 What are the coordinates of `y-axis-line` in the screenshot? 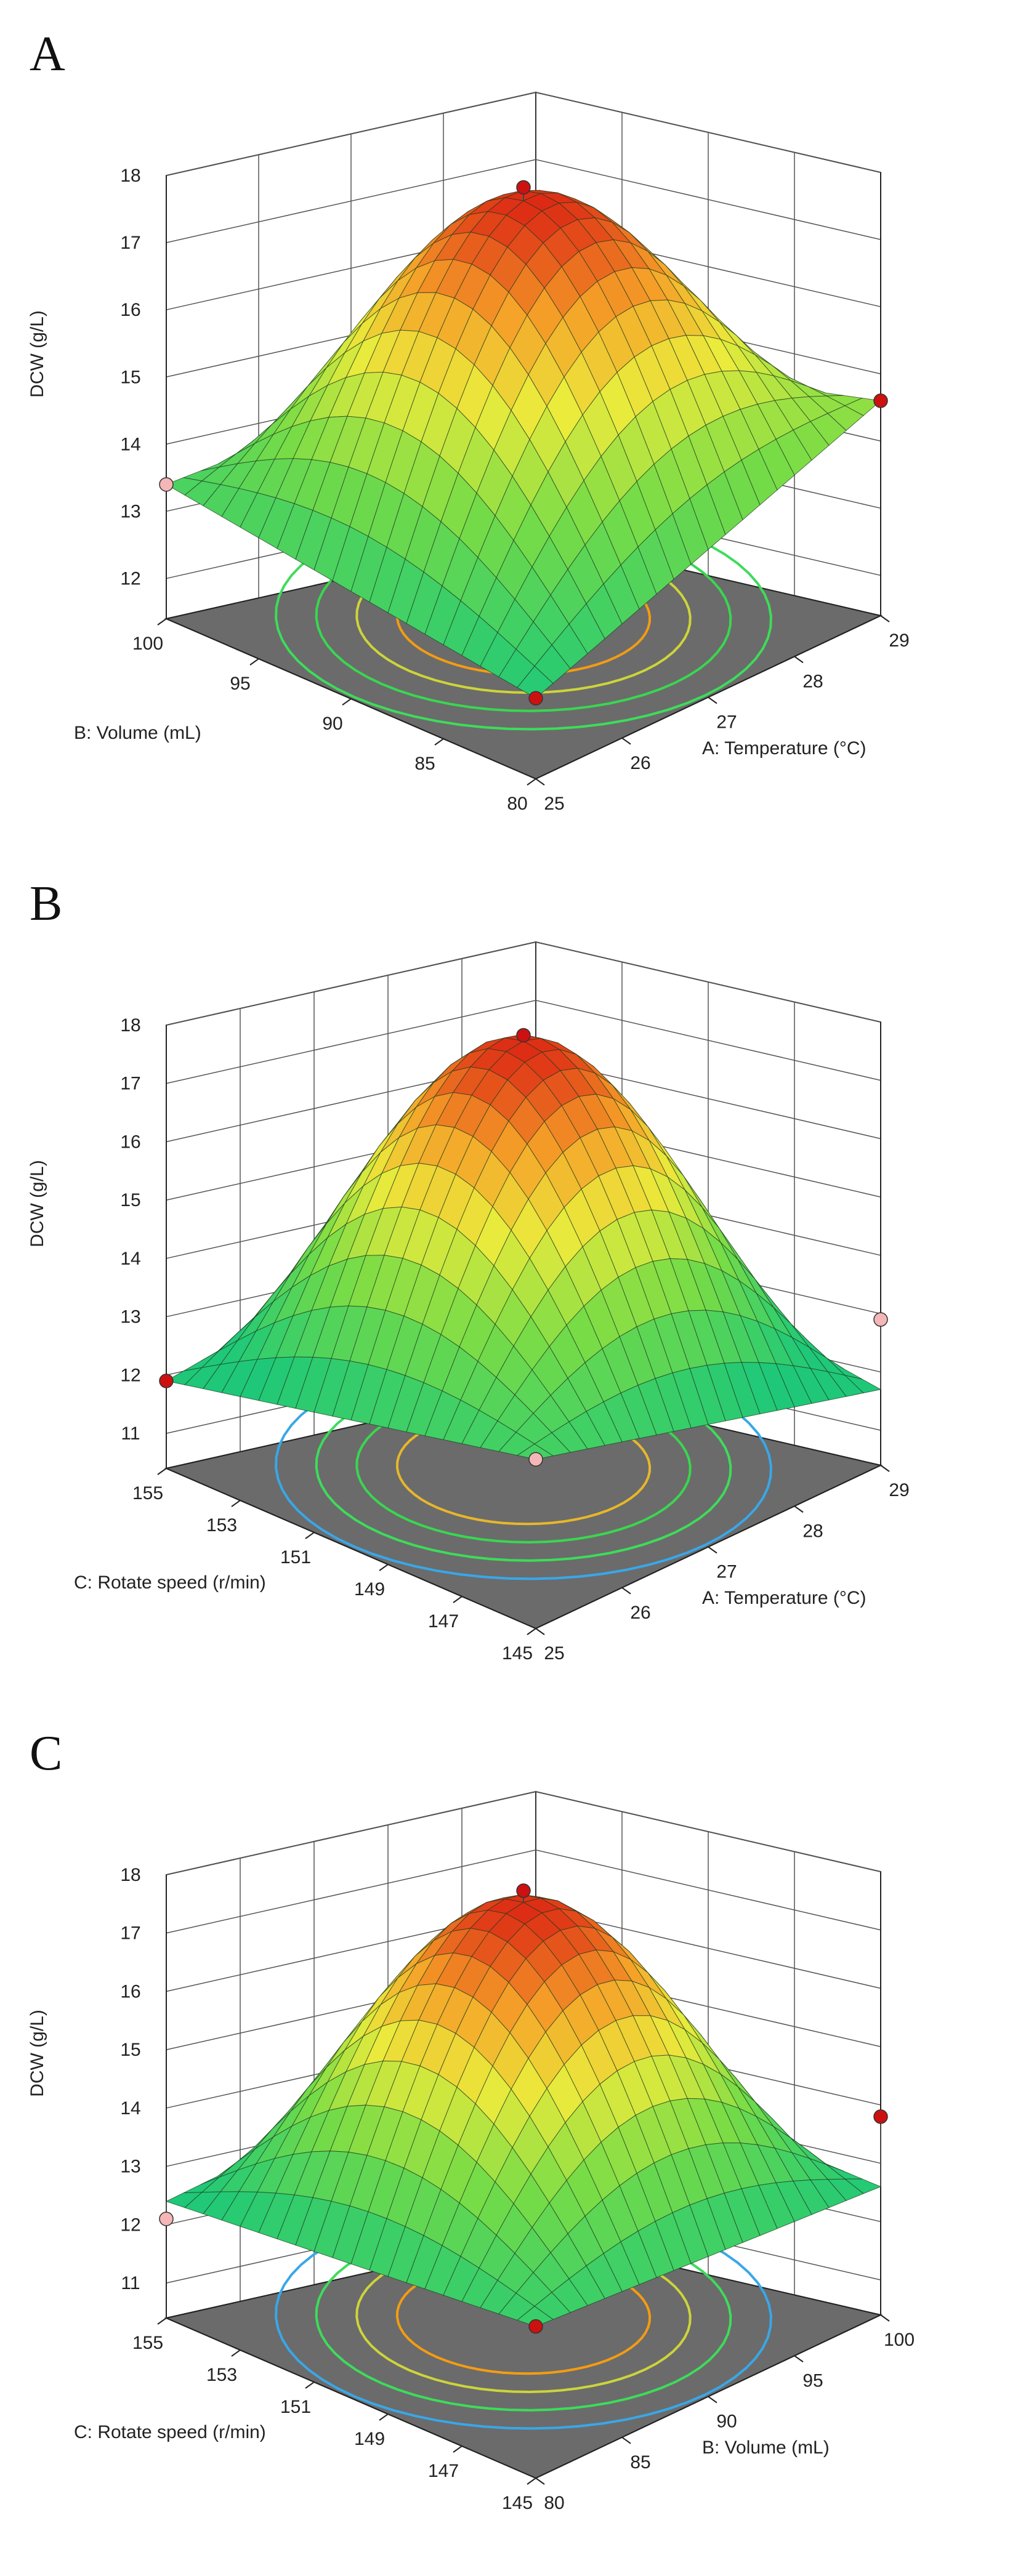 It's located at (351, 1548).